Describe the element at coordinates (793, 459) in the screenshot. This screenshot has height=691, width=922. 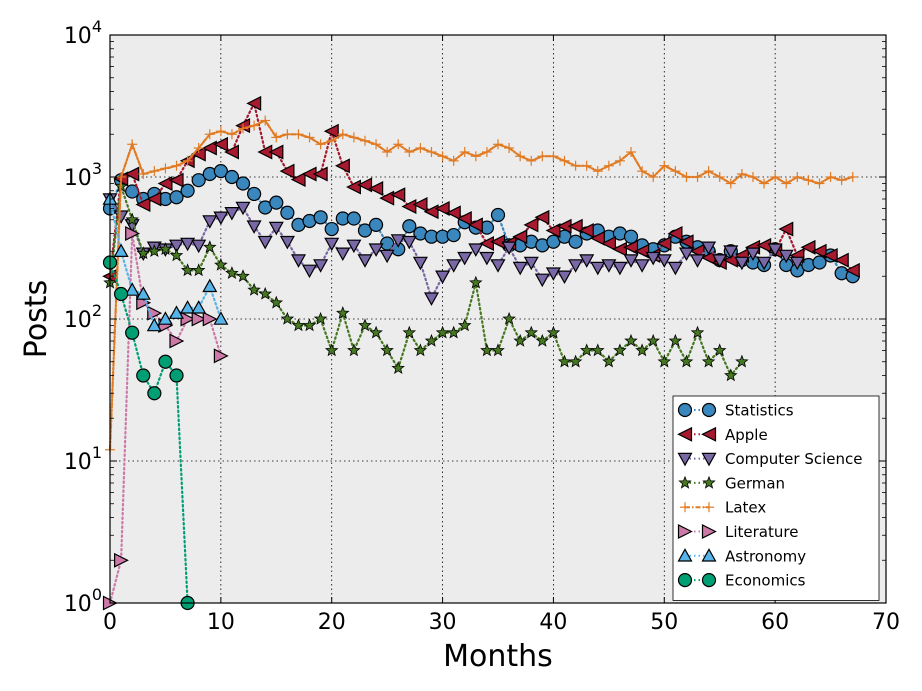
I see `legend-label: Computer Science` at that location.